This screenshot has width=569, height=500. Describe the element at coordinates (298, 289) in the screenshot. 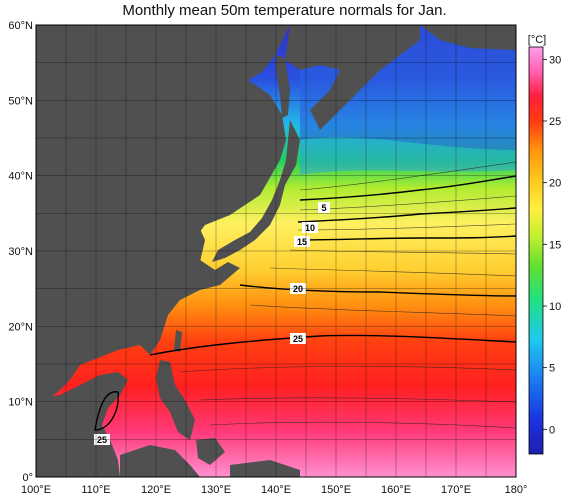

I see `isotherm-label: 20` at that location.